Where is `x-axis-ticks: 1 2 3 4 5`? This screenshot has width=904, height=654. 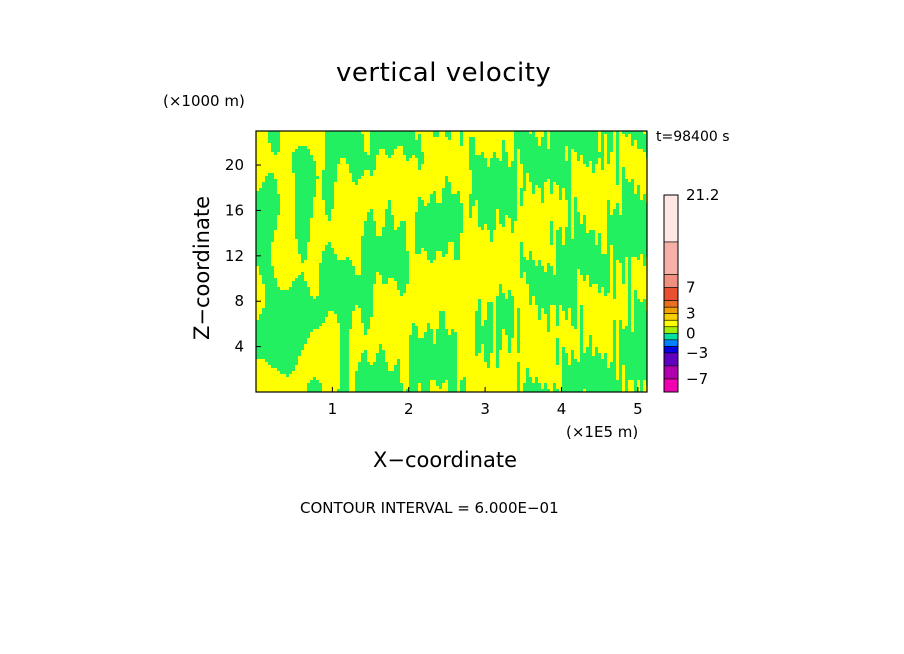
x-axis-ticks: 1 2 3 4 5 is located at coordinates (485, 402).